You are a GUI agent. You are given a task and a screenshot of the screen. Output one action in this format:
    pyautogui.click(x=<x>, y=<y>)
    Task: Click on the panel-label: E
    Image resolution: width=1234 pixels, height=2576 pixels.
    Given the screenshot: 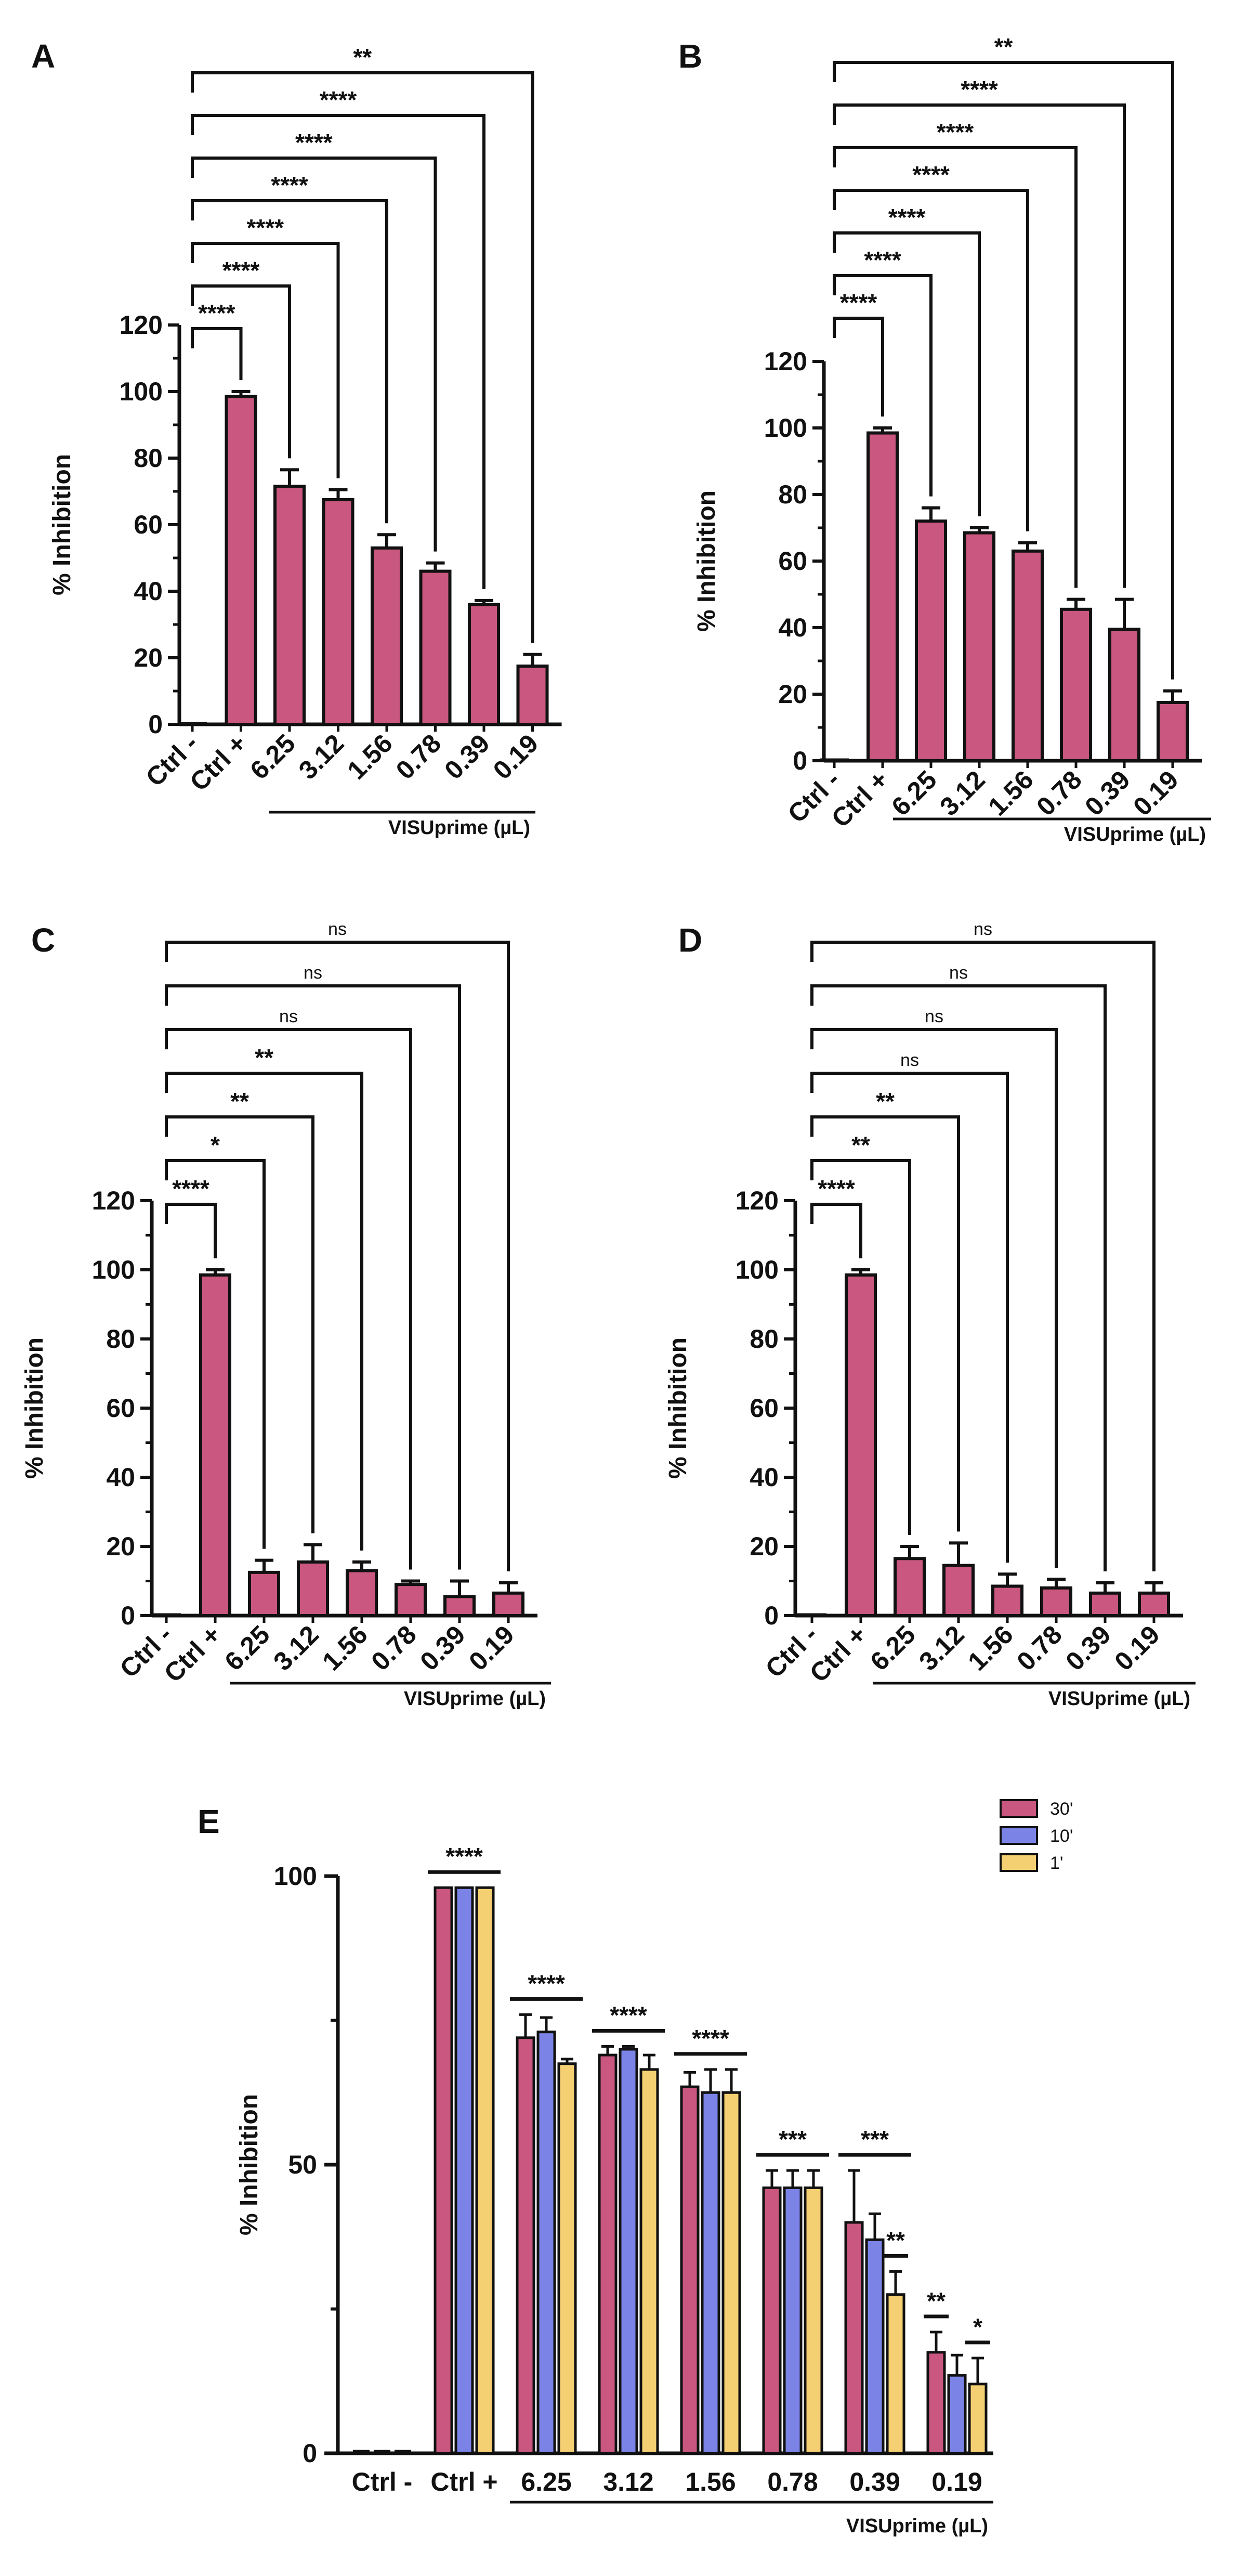 What is the action you would take?
    pyautogui.click(x=209, y=1821)
    